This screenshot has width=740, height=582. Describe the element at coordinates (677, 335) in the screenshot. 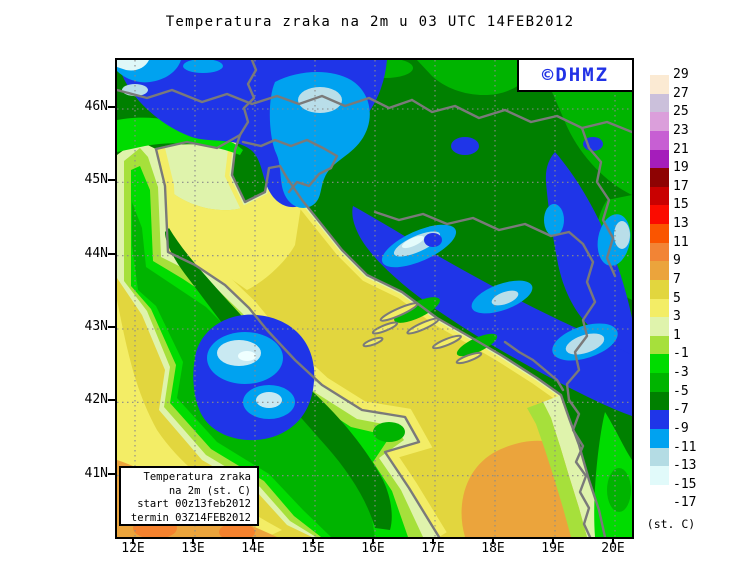

I see `colorbar-level-label: 1` at that location.